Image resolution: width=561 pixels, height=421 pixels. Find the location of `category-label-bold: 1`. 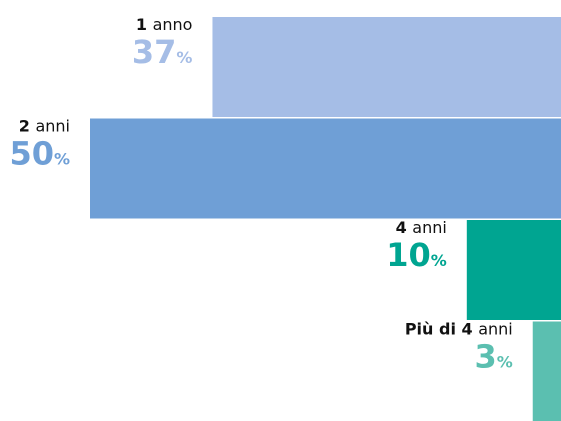

category-label-bold: 1 is located at coordinates (144, 24).